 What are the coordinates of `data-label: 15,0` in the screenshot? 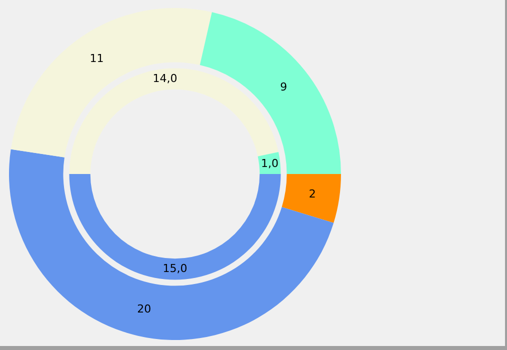 It's located at (175, 269).